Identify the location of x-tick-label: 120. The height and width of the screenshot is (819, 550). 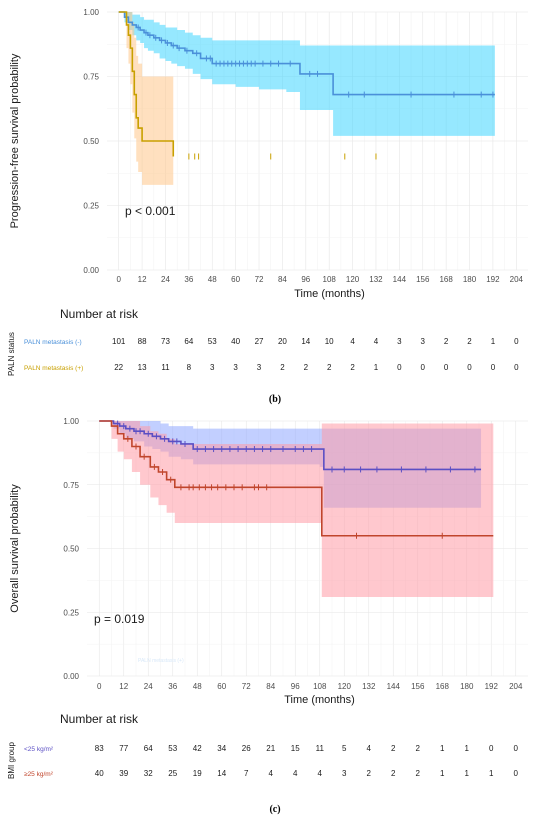
(345, 686).